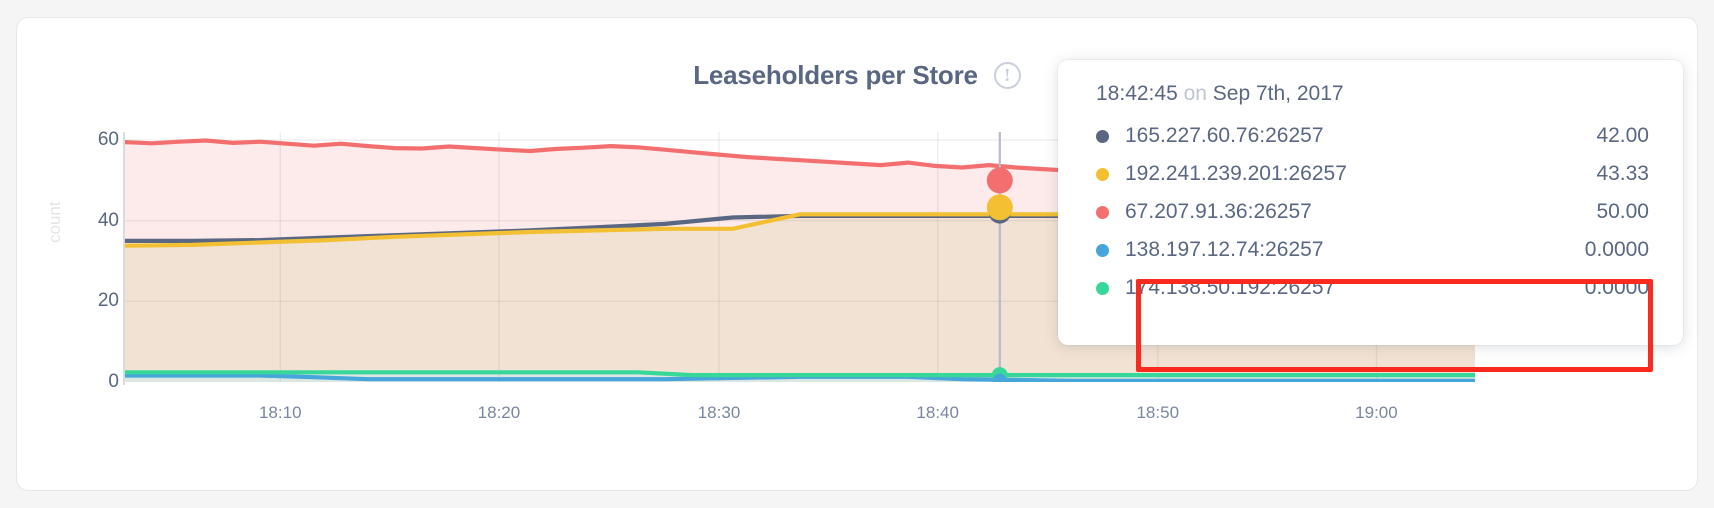 The image size is (1714, 508). Describe the element at coordinates (113, 381) in the screenshot. I see `y-axis-tick-label: 0` at that location.